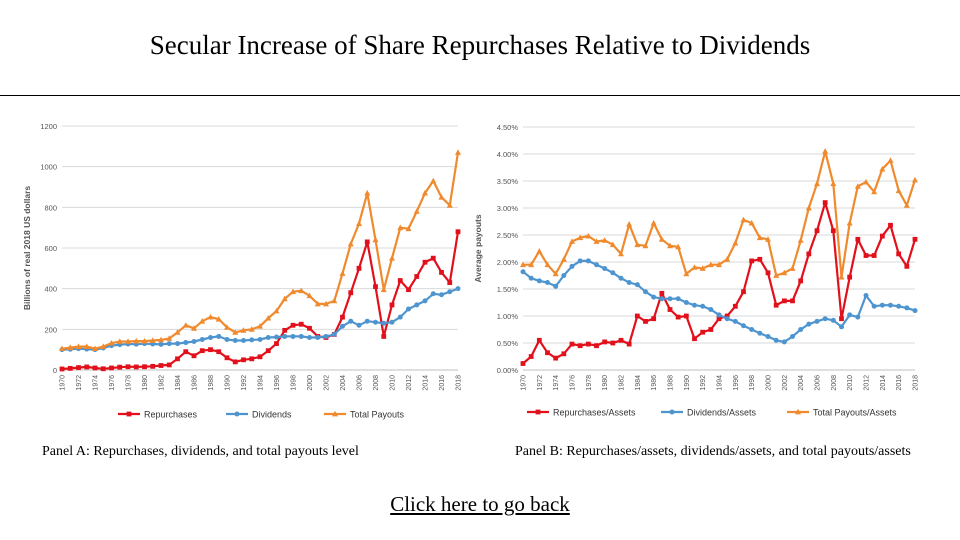  What do you see at coordinates (27, 248) in the screenshot?
I see `y-axis-title: Billions of real 2018 US dollars` at bounding box center [27, 248].